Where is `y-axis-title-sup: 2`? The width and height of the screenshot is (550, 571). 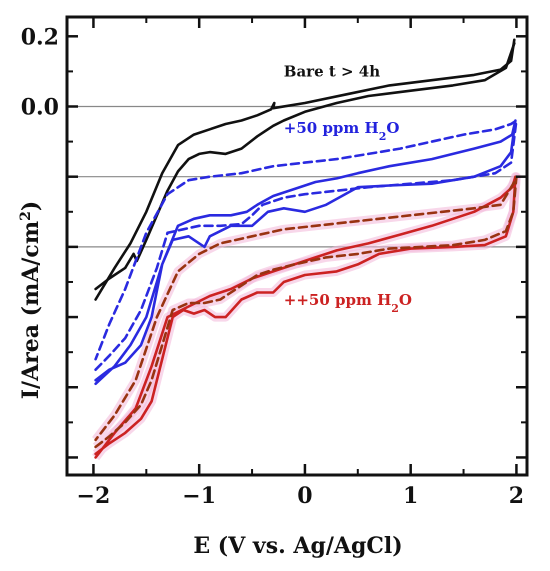
y-axis-title-sup: 2 is located at coordinates (26, 216).